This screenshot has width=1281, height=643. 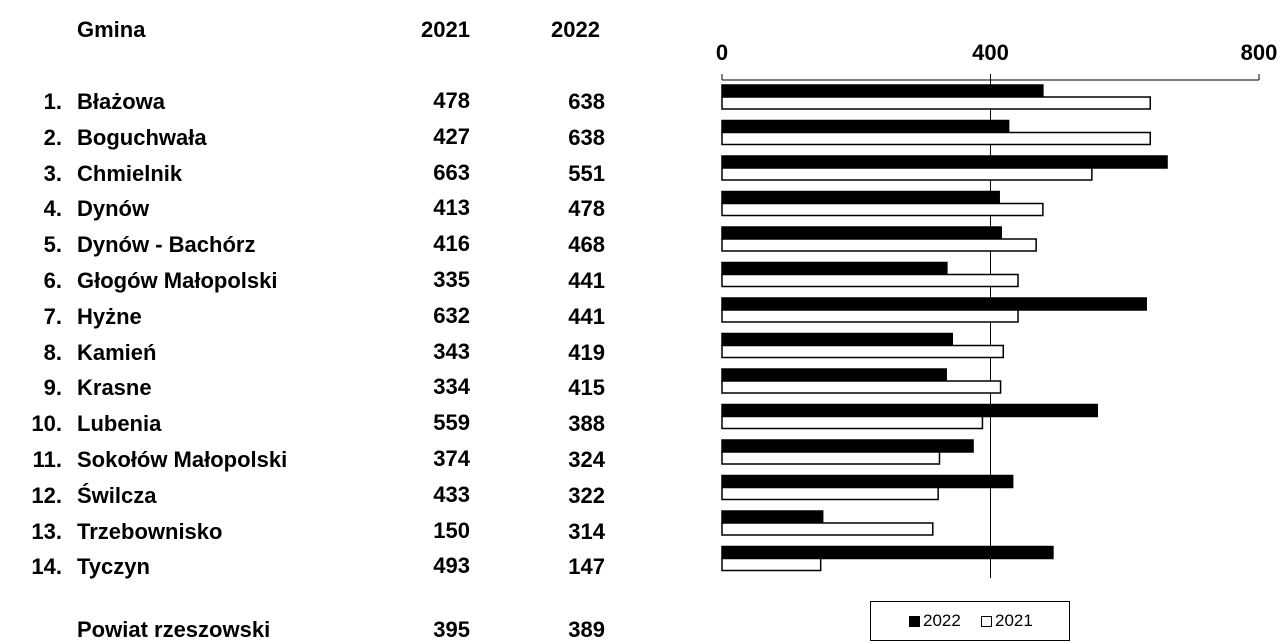 What do you see at coordinates (130, 173) in the screenshot?
I see `row-name: Chmielnik` at bounding box center [130, 173].